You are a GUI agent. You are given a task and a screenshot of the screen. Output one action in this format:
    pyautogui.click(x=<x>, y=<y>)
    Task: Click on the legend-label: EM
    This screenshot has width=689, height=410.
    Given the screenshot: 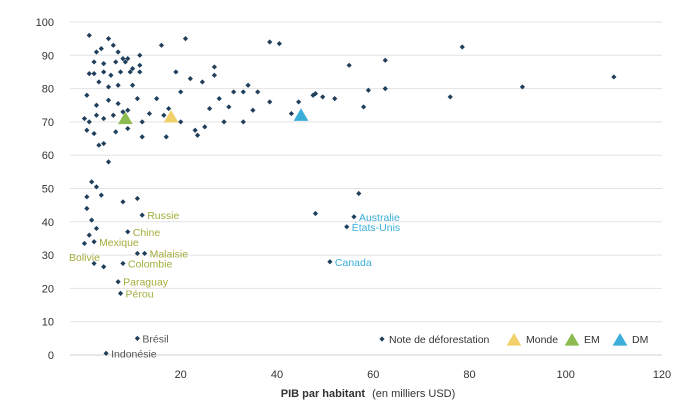 What is the action you would take?
    pyautogui.click(x=592, y=340)
    